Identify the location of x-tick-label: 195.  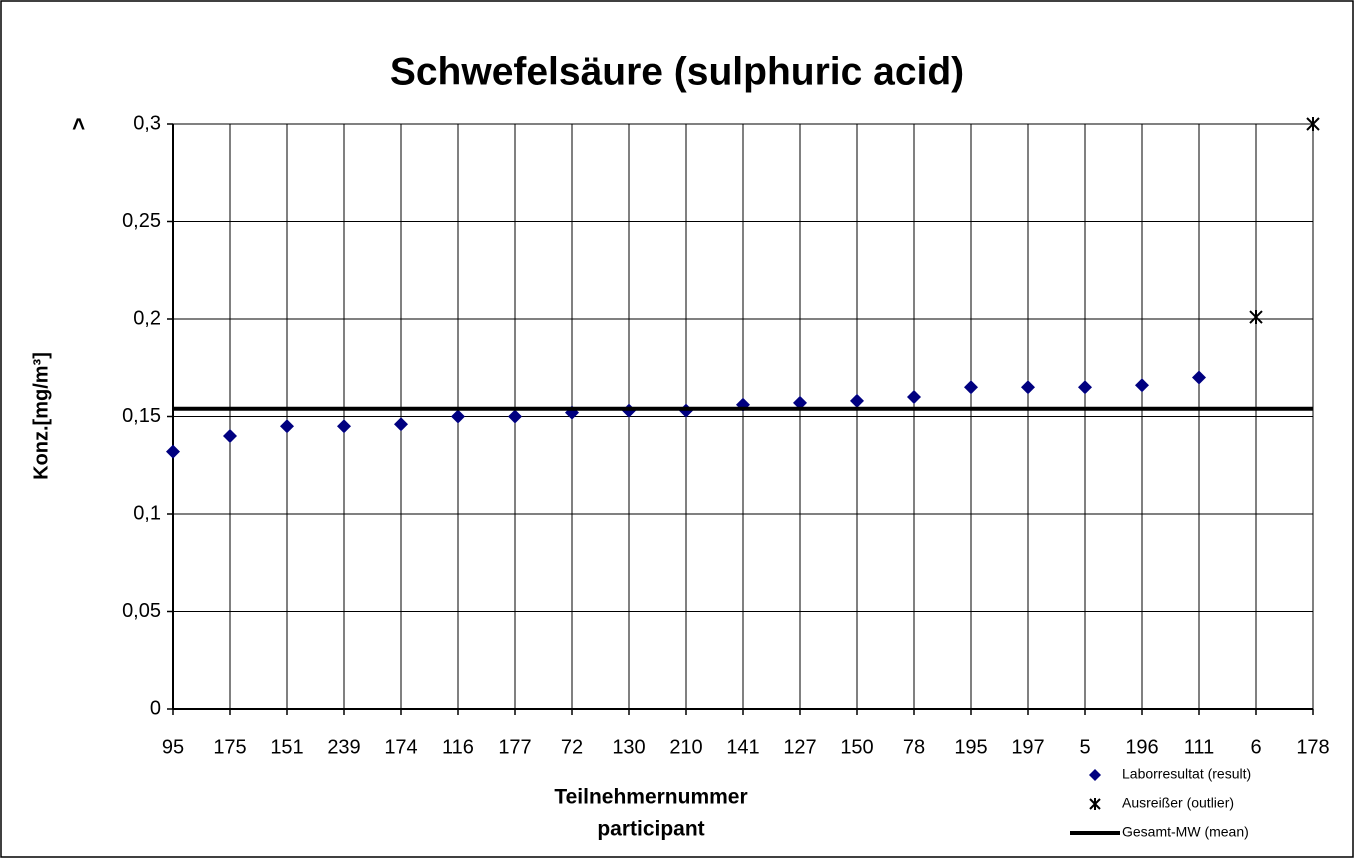
(970, 747).